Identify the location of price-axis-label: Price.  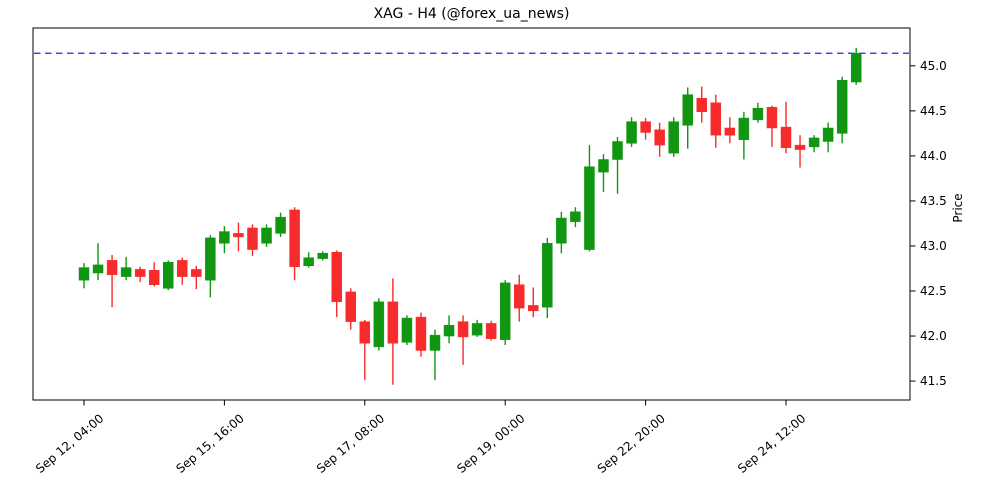
(958, 207).